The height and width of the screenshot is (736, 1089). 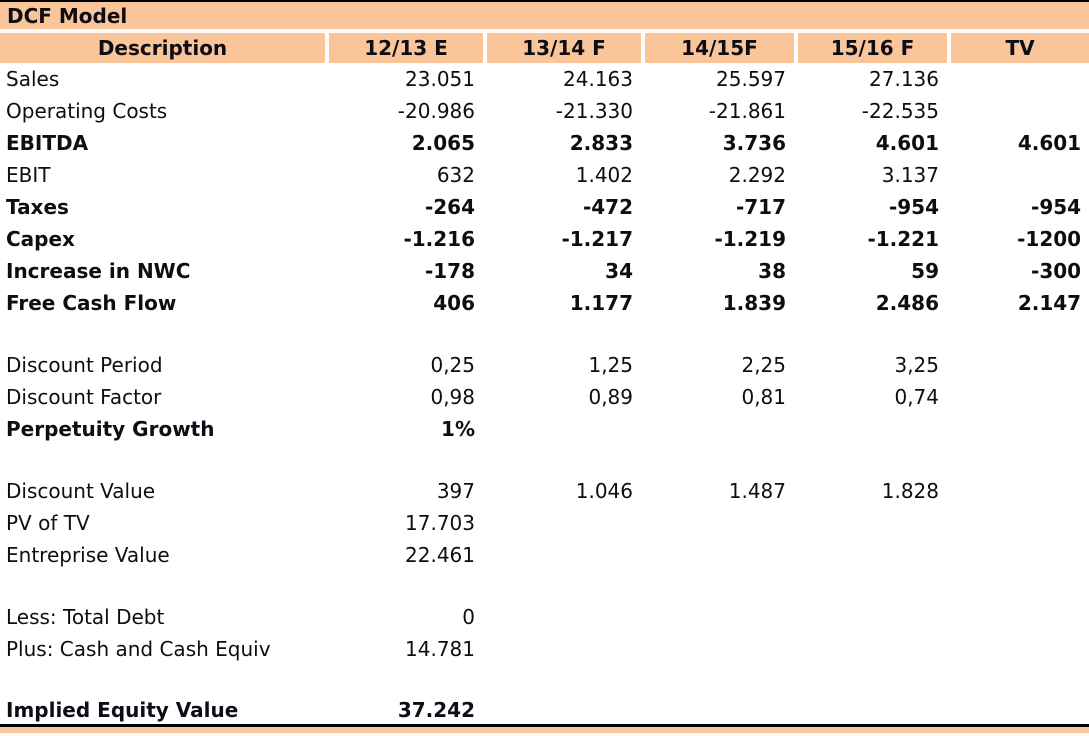 I want to click on value-cell: -1.221, so click(x=903, y=239).